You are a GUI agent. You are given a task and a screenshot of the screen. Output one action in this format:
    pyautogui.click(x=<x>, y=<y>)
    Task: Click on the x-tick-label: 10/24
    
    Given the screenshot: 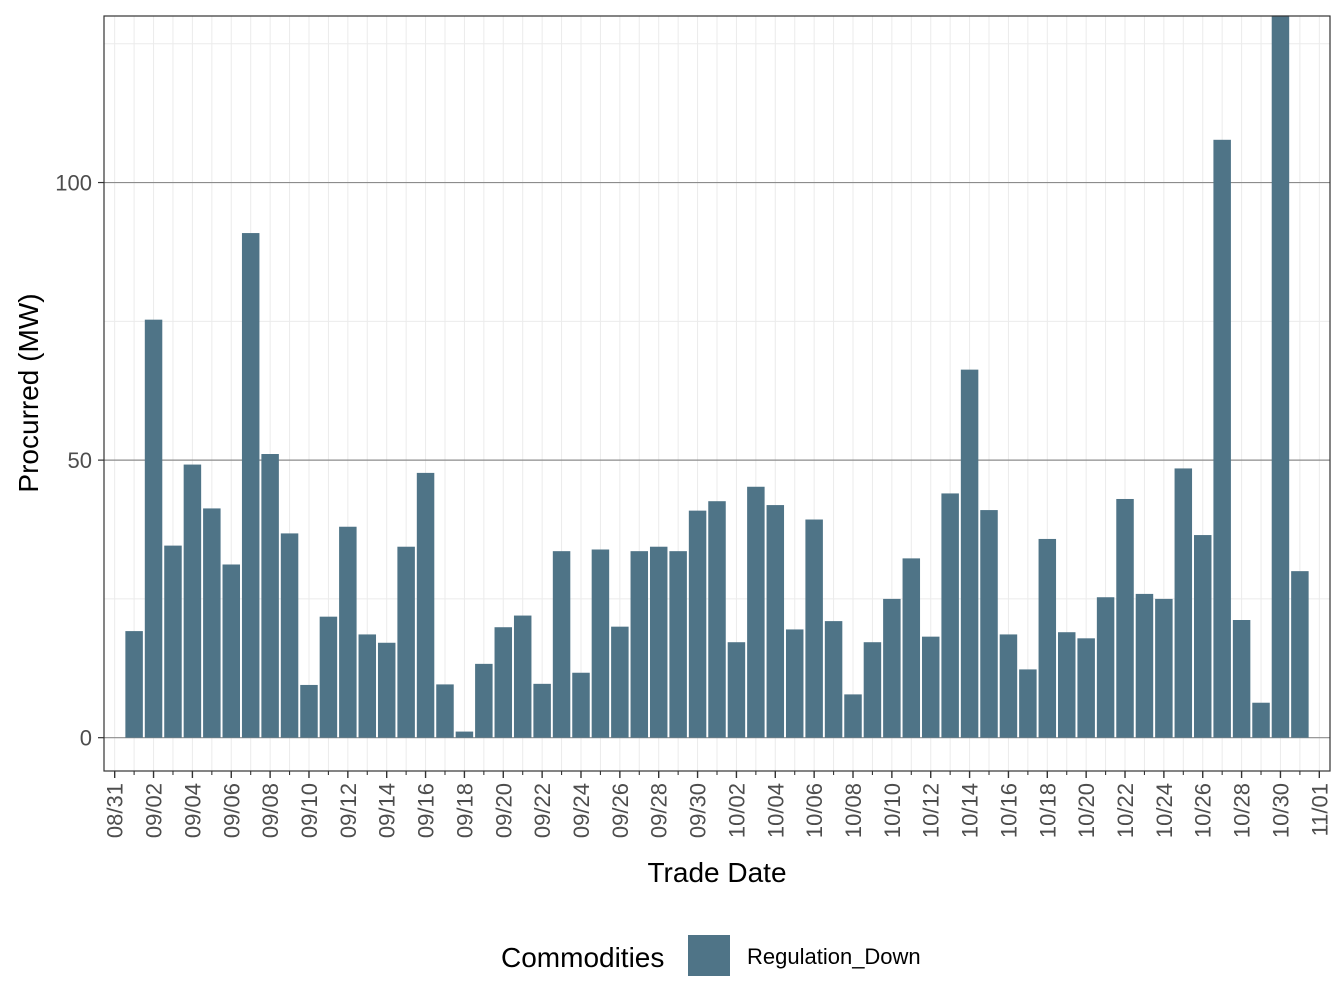 What is the action you would take?
    pyautogui.click(x=1164, y=810)
    